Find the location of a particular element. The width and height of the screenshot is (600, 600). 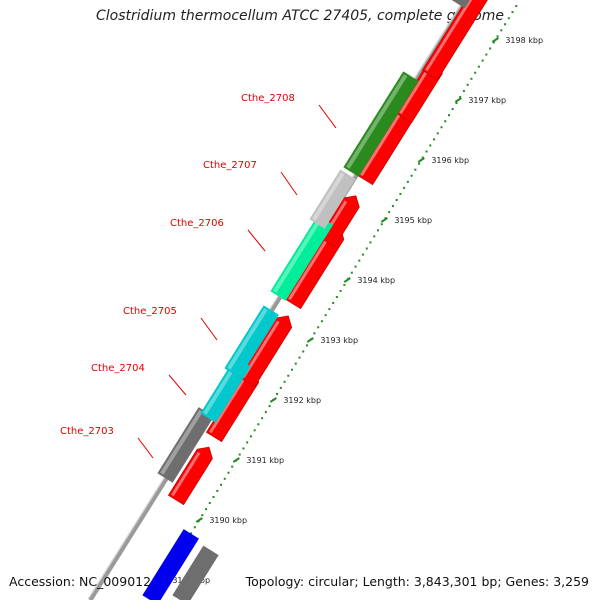

gene-label: Cthe_2703 is located at coordinates (87, 431).